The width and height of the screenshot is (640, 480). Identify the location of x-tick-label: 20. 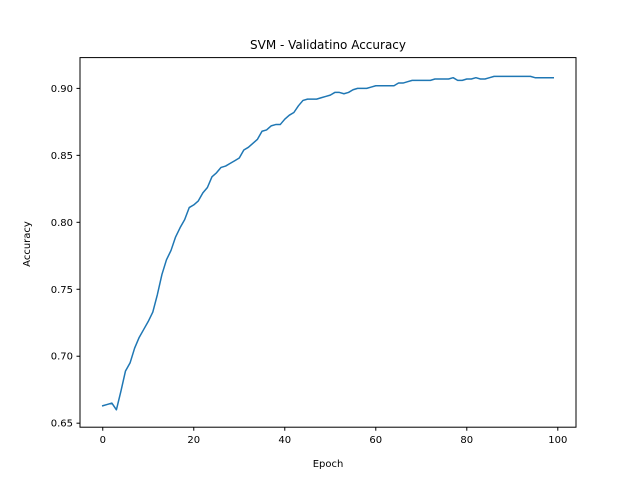
(193, 440).